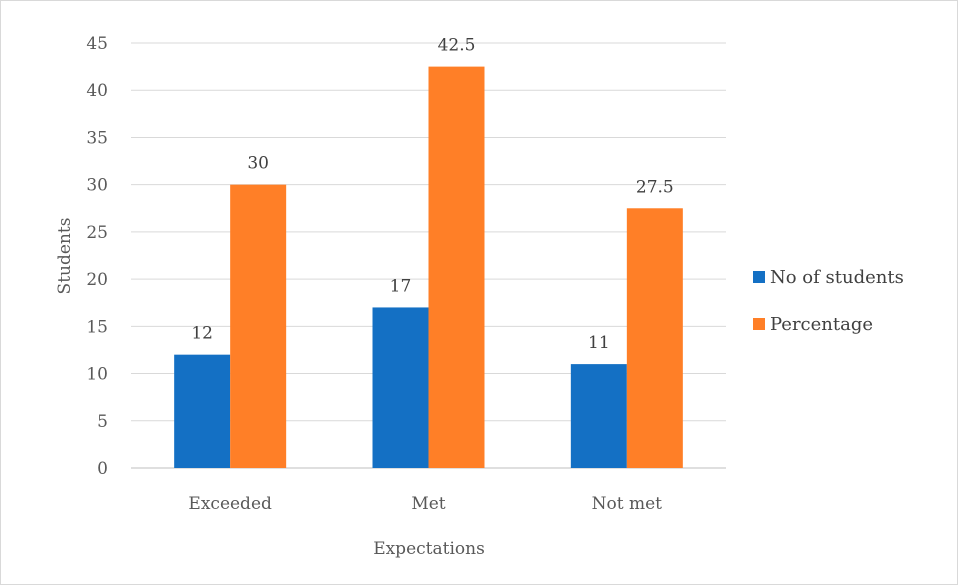 Image resolution: width=958 pixels, height=588 pixels. I want to click on y-tick-label: 20, so click(97, 280).